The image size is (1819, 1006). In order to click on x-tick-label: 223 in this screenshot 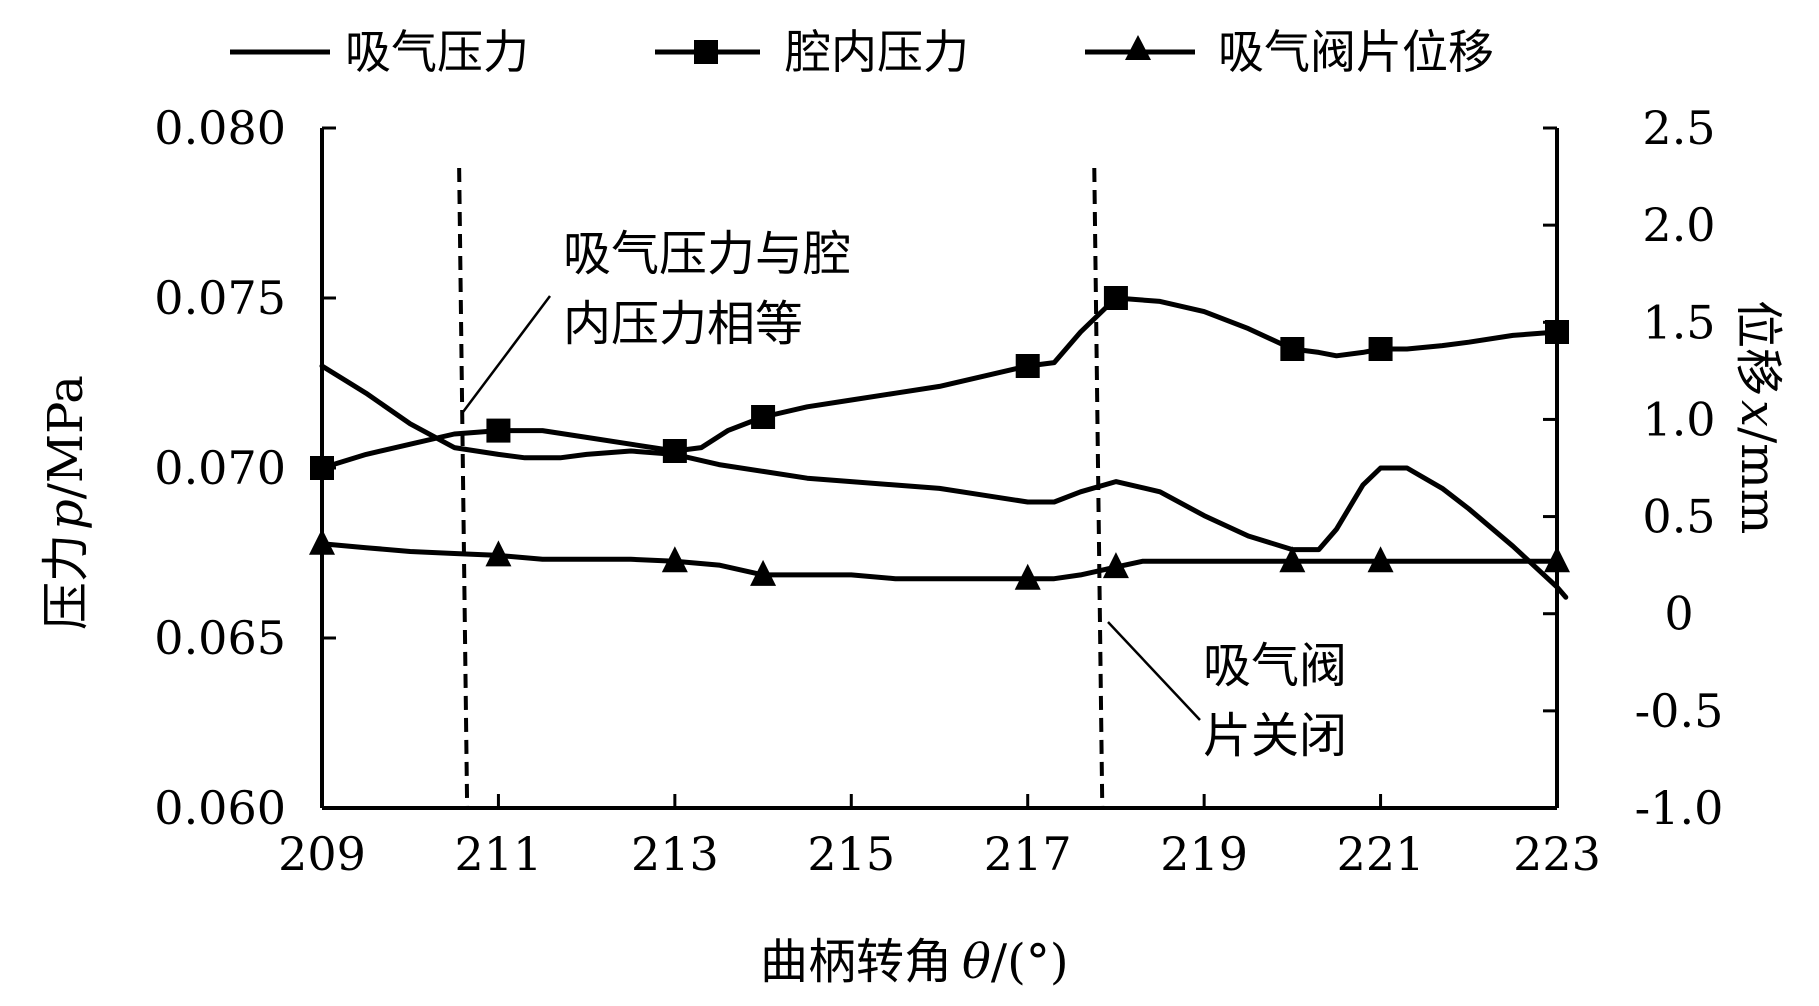, I will do `click(1557, 854)`.